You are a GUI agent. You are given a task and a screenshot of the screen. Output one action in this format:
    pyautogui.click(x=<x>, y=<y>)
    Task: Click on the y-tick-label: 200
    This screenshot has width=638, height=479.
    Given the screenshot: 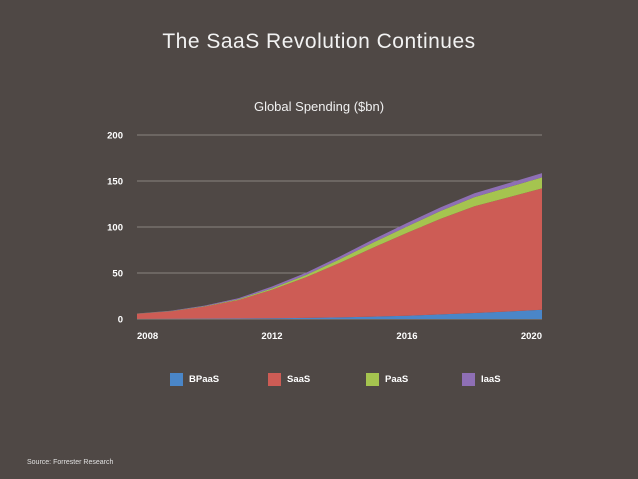 What is the action you would take?
    pyautogui.click(x=115, y=136)
    